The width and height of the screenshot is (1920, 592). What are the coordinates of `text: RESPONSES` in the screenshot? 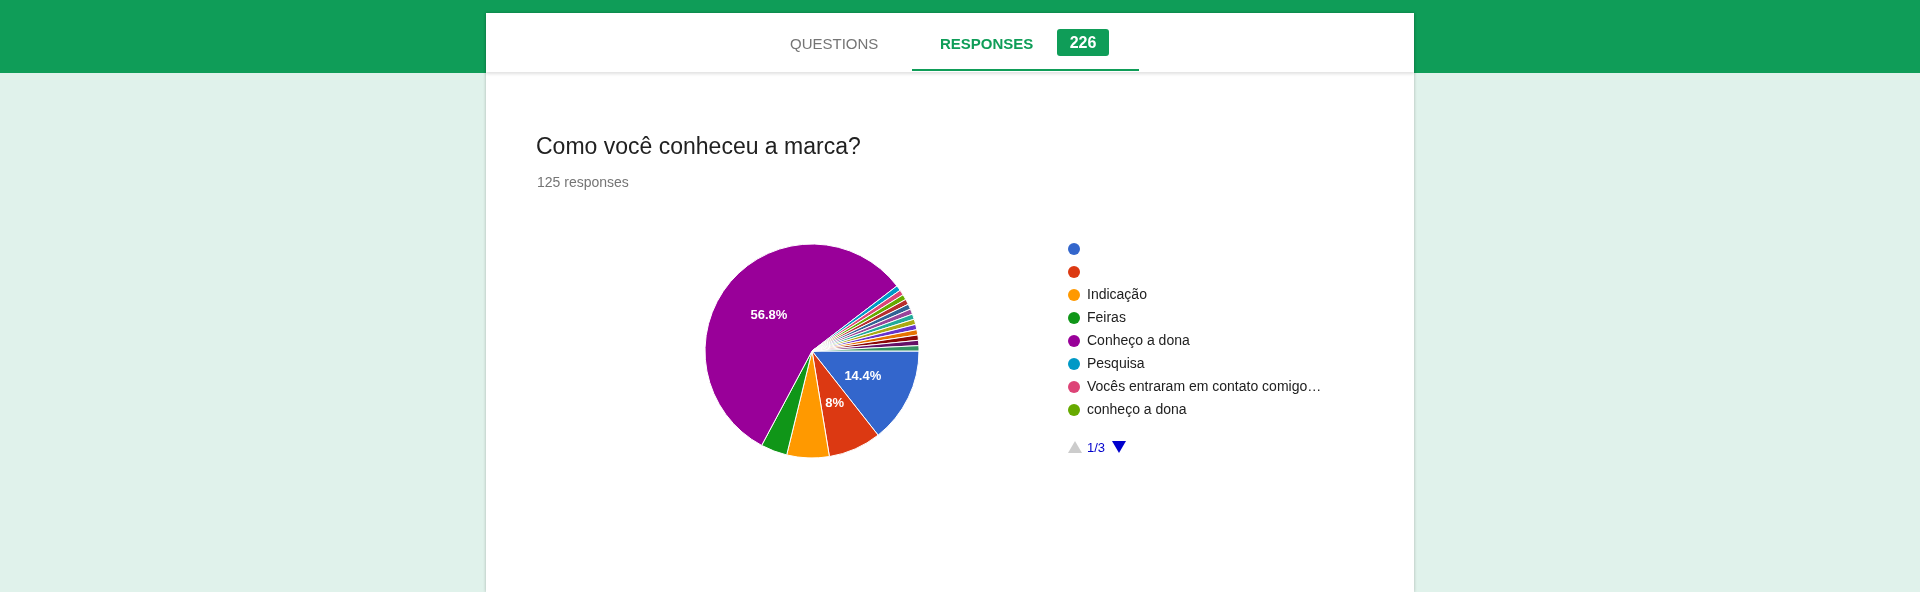 It's located at (987, 43).